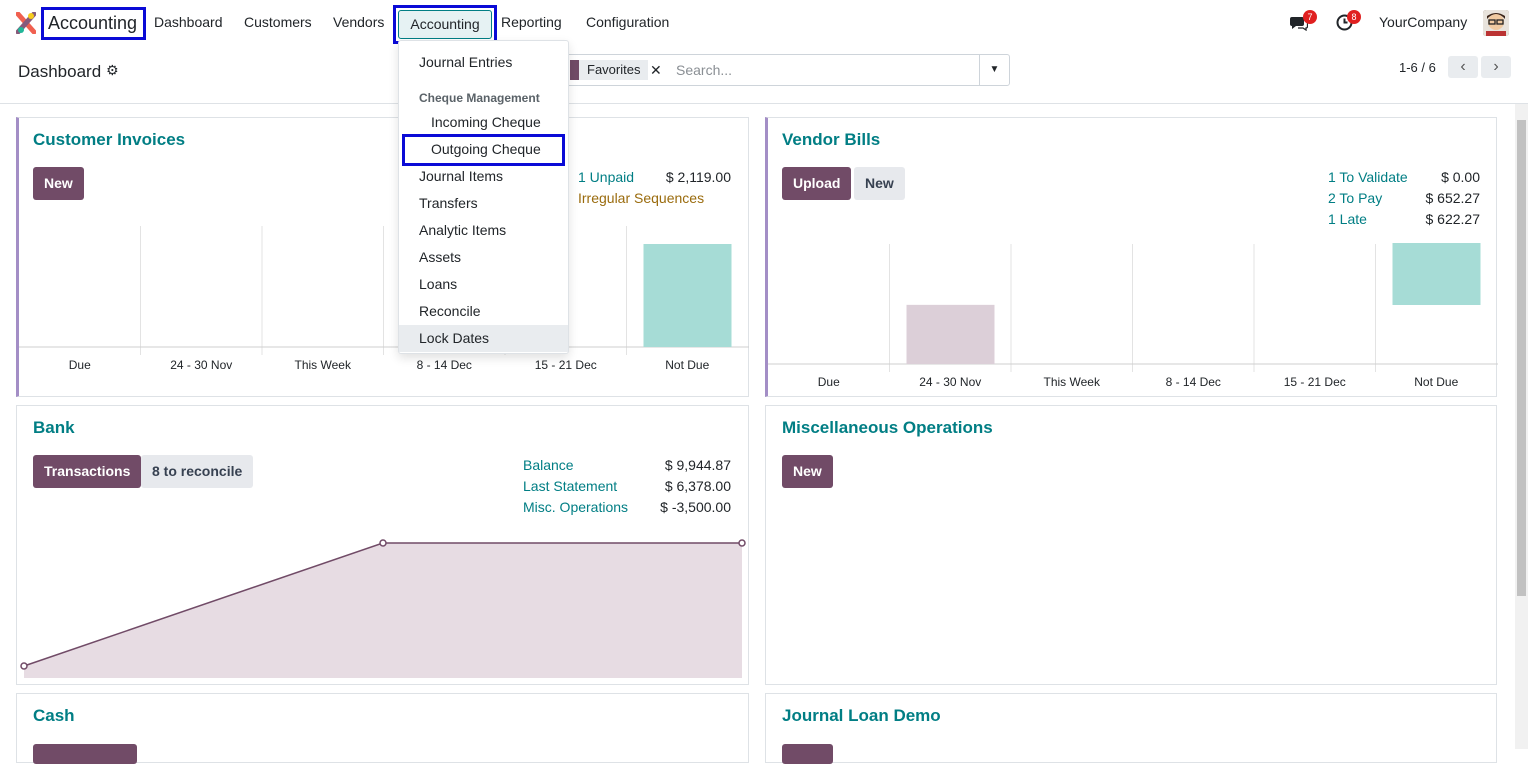 Image resolution: width=1528 pixels, height=764 pixels. Describe the element at coordinates (359, 22) in the screenshot. I see `menu-vendors: Vendors` at that location.